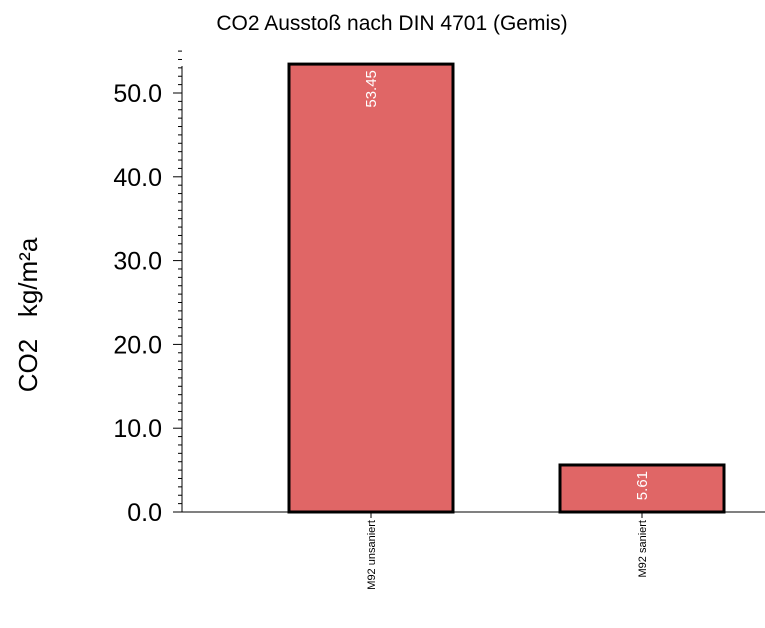 The image size is (765, 628). Describe the element at coordinates (28, 314) in the screenshot. I see `y-axis-label: CO2 kg/m²a` at that location.